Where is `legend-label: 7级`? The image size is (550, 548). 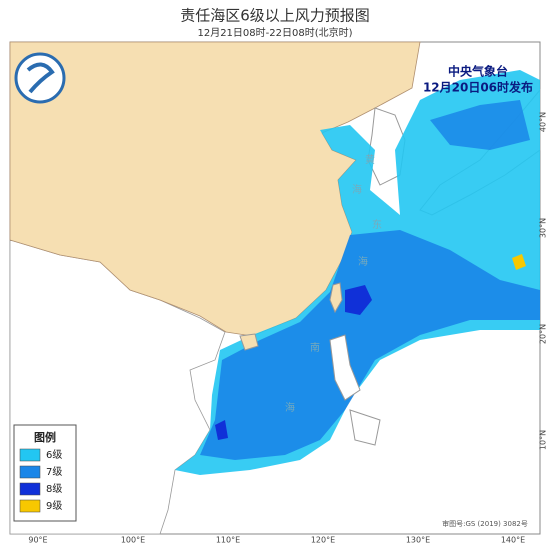
legend-label: 7级 is located at coordinates (54, 472).